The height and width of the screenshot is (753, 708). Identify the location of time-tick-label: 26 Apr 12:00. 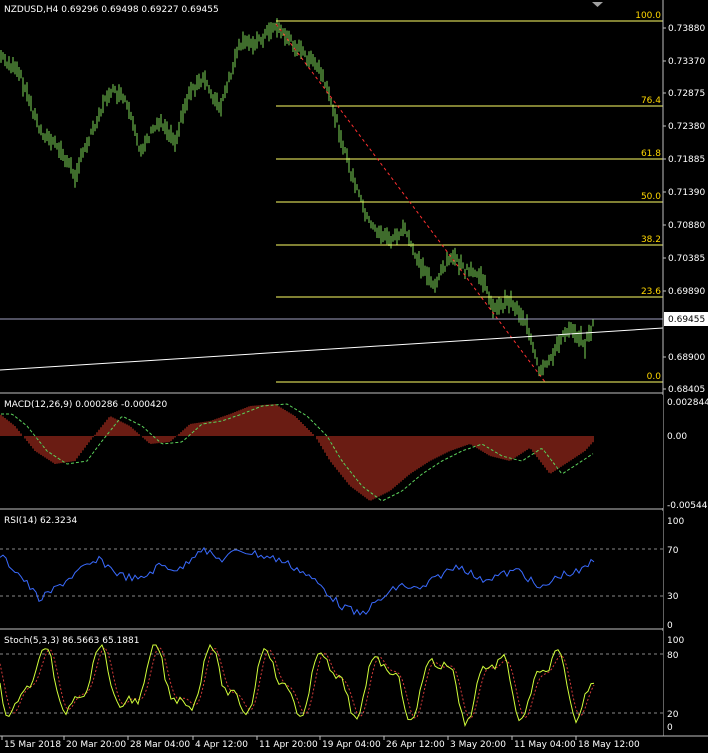
(415, 745).